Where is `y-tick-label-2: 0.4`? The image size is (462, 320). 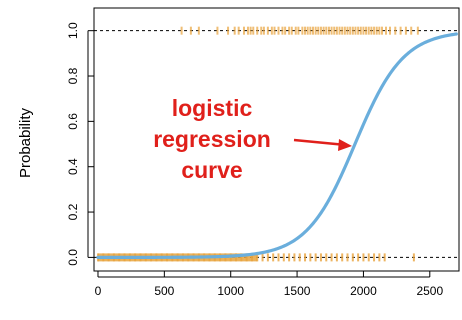
y-tick-label-2: 0.4 is located at coordinates (73, 166).